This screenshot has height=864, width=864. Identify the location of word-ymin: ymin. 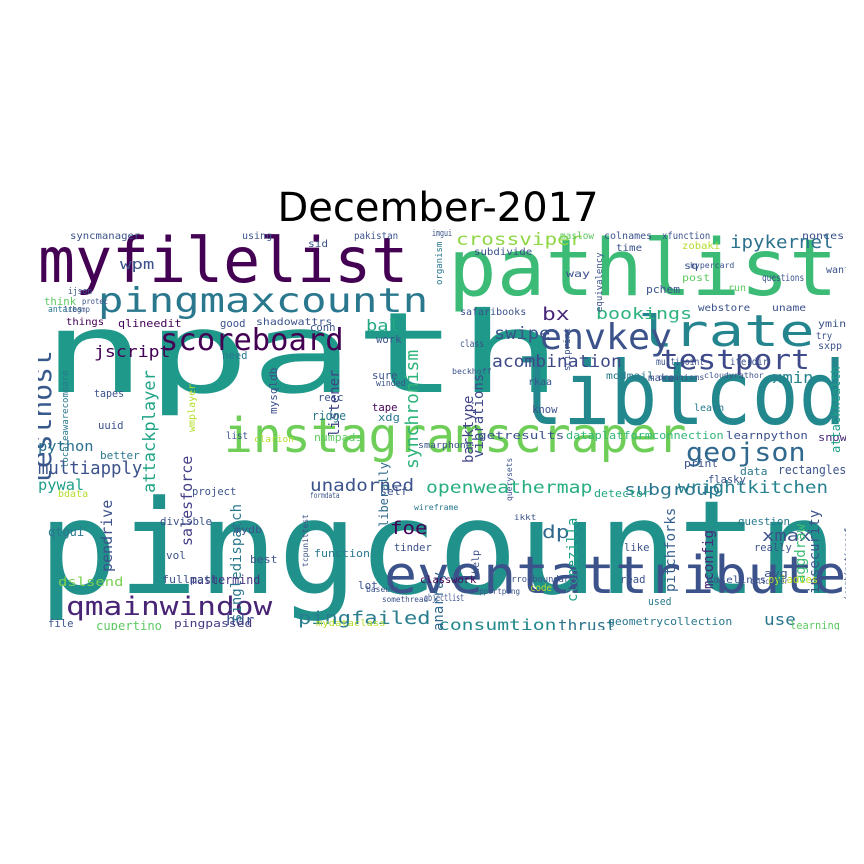
(832, 324).